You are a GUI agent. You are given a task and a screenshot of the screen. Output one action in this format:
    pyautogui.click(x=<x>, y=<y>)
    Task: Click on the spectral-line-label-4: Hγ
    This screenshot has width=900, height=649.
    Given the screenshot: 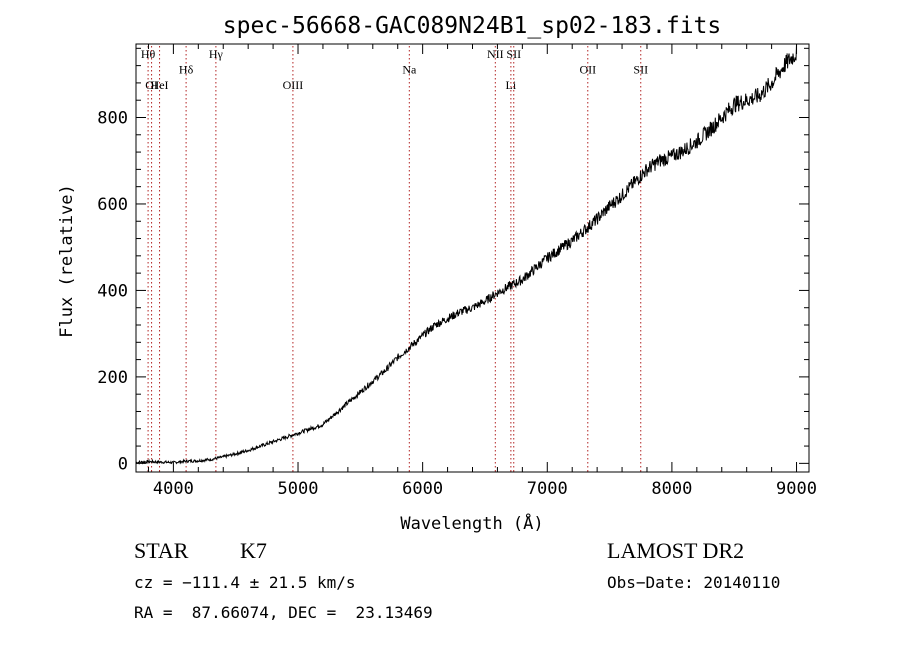 What is the action you would take?
    pyautogui.click(x=216, y=54)
    